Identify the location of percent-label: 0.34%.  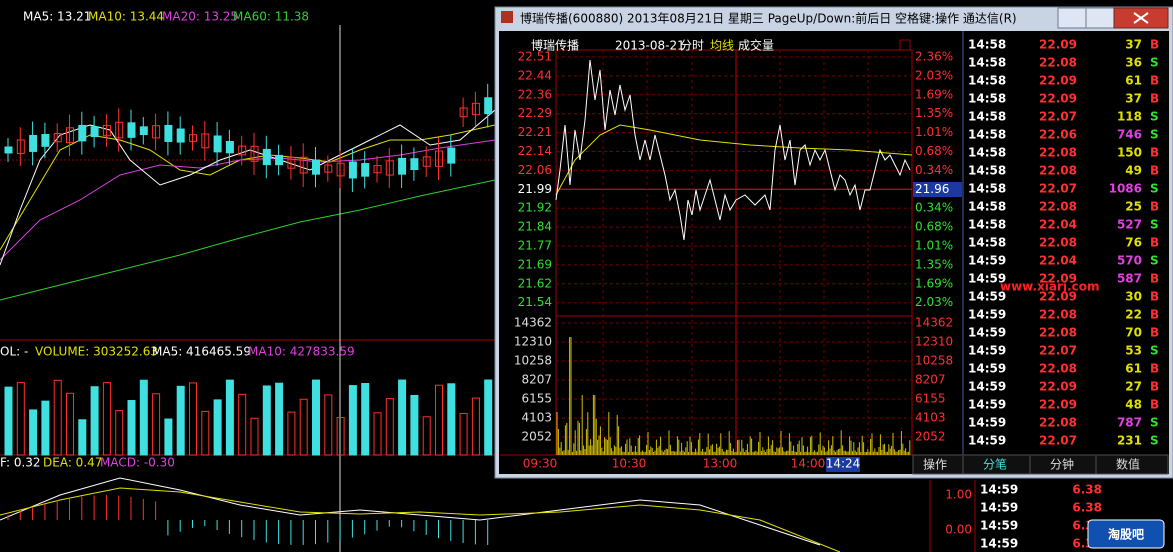
(934, 170).